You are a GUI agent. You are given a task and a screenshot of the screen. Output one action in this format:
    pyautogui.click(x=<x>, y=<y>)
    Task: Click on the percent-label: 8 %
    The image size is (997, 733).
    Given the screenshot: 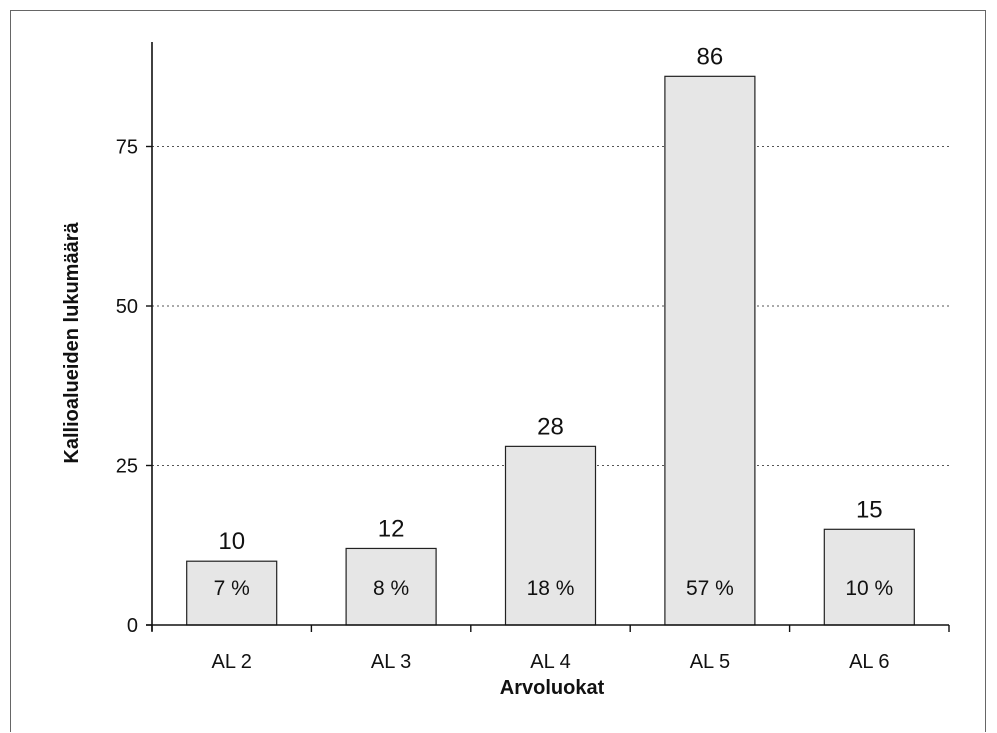 What is the action you would take?
    pyautogui.click(x=391, y=588)
    